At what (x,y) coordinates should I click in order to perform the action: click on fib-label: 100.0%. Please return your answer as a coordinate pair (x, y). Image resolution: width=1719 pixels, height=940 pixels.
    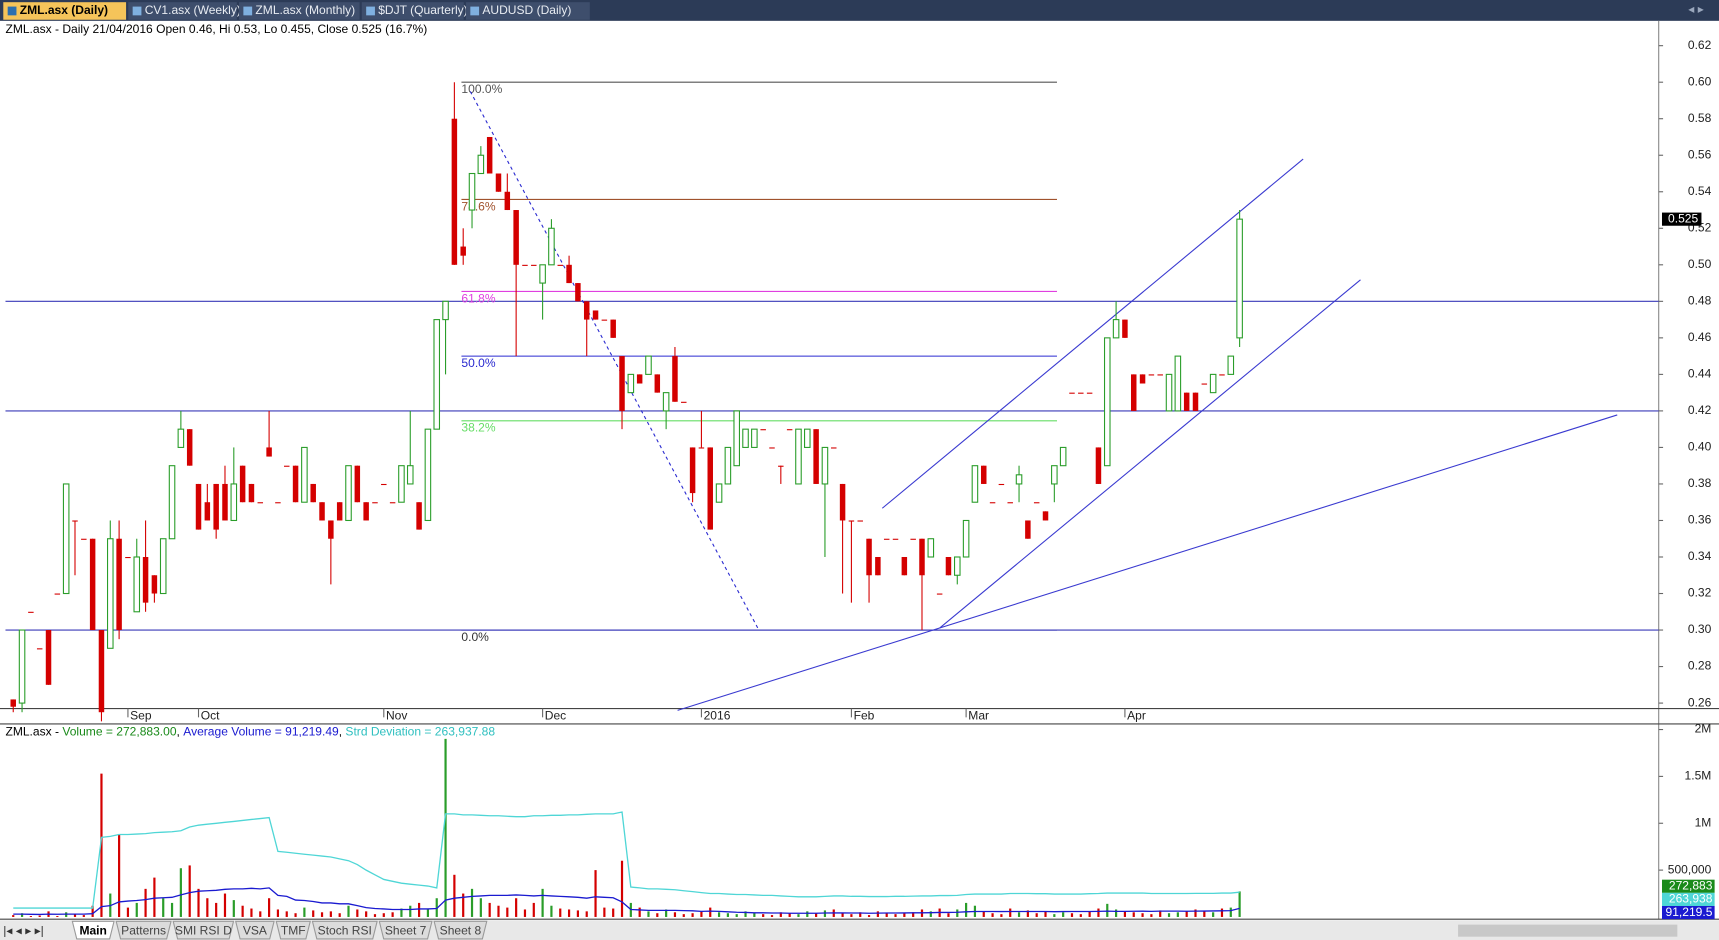
    Looking at the image, I should click on (481, 89).